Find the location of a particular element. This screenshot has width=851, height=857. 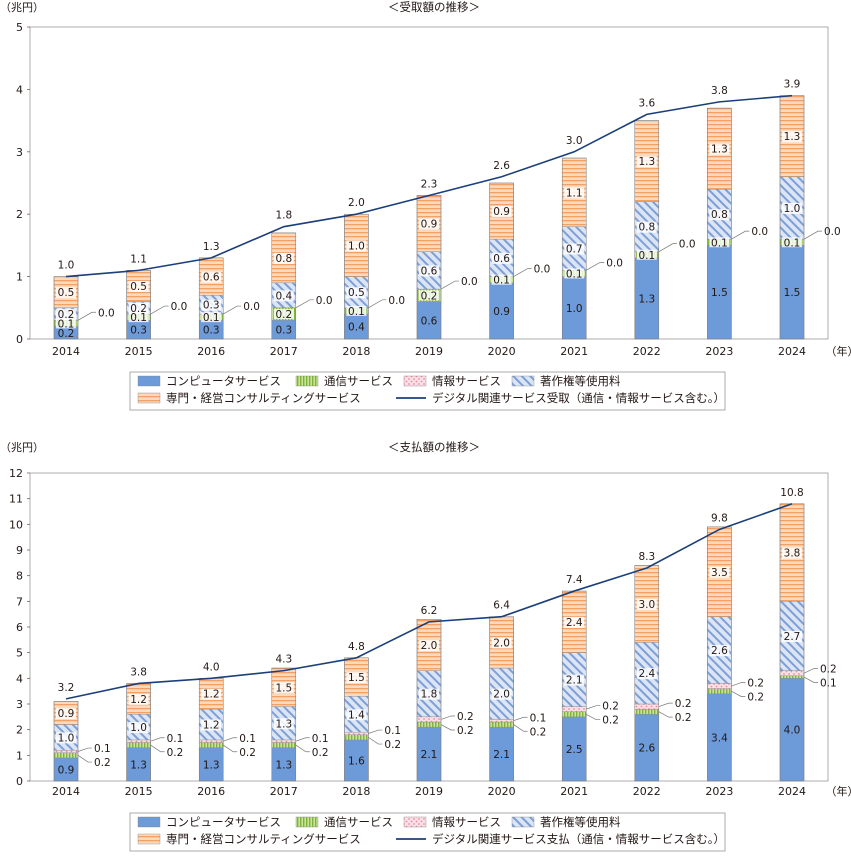

x-tick-label: 2022 is located at coordinates (647, 351).